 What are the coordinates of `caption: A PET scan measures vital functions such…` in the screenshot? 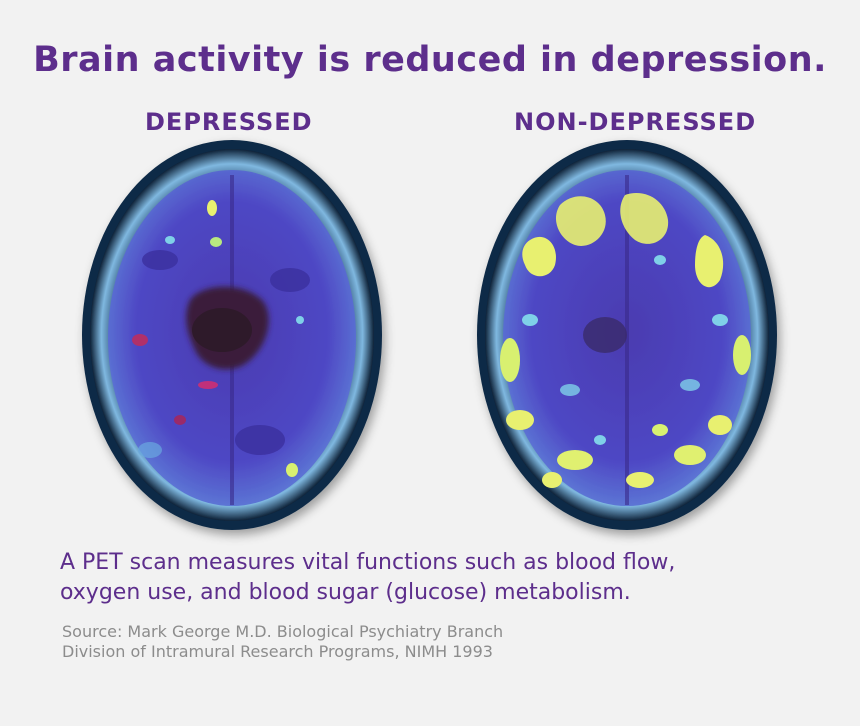 It's located at (445, 578).